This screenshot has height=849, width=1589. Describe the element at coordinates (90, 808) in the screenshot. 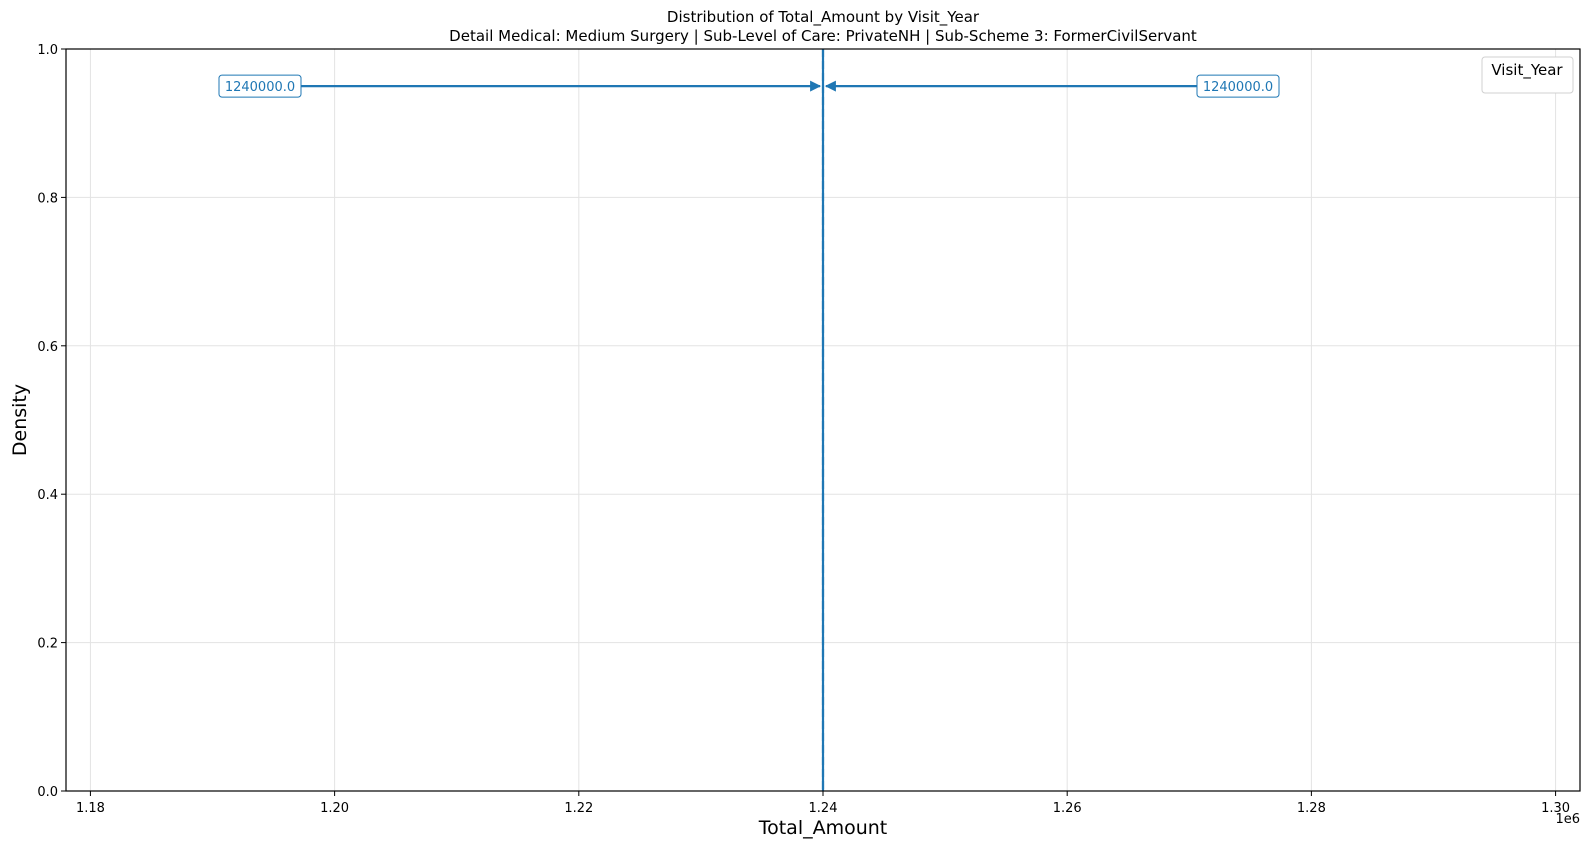

I see `x-tick-label: 1.18` at that location.